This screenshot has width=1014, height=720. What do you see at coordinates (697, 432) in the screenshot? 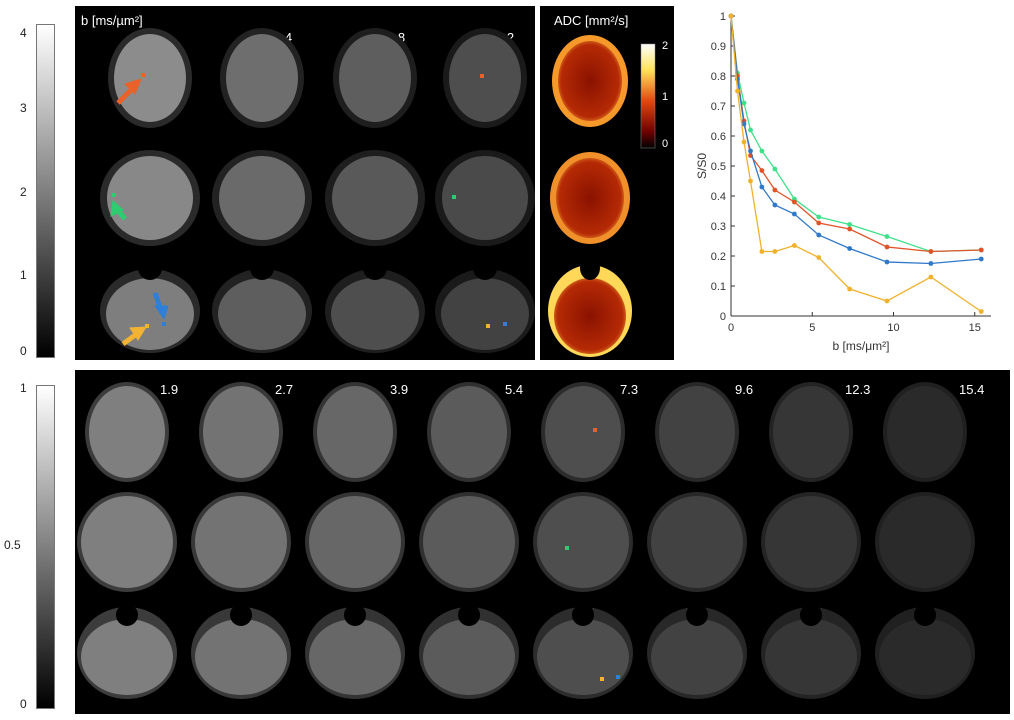
I see `brain-slice-superior-9.6` at bounding box center [697, 432].